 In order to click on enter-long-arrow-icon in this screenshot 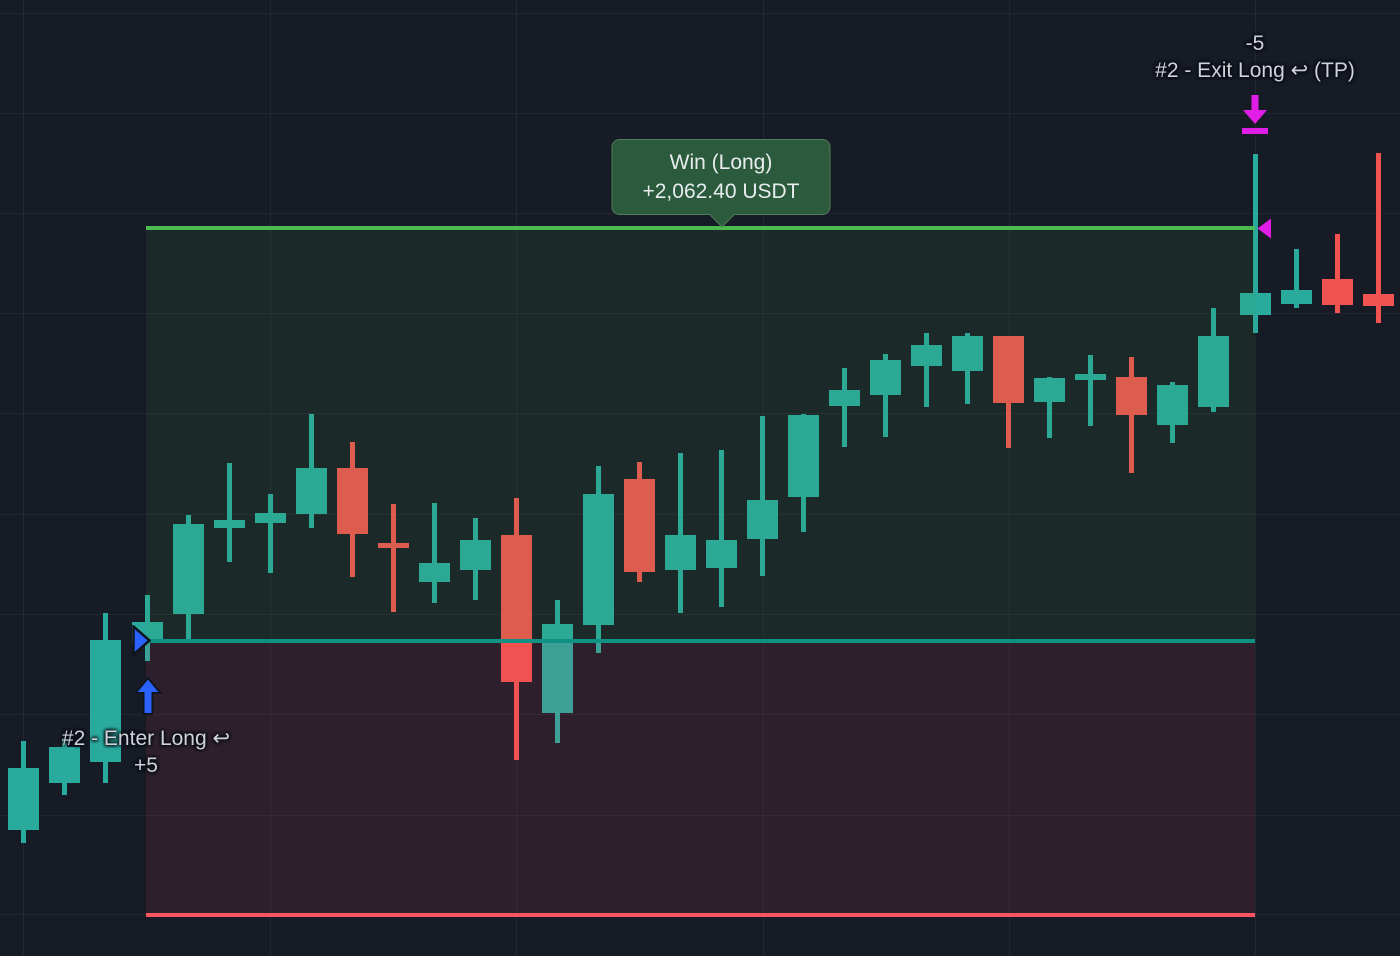, I will do `click(148, 696)`.